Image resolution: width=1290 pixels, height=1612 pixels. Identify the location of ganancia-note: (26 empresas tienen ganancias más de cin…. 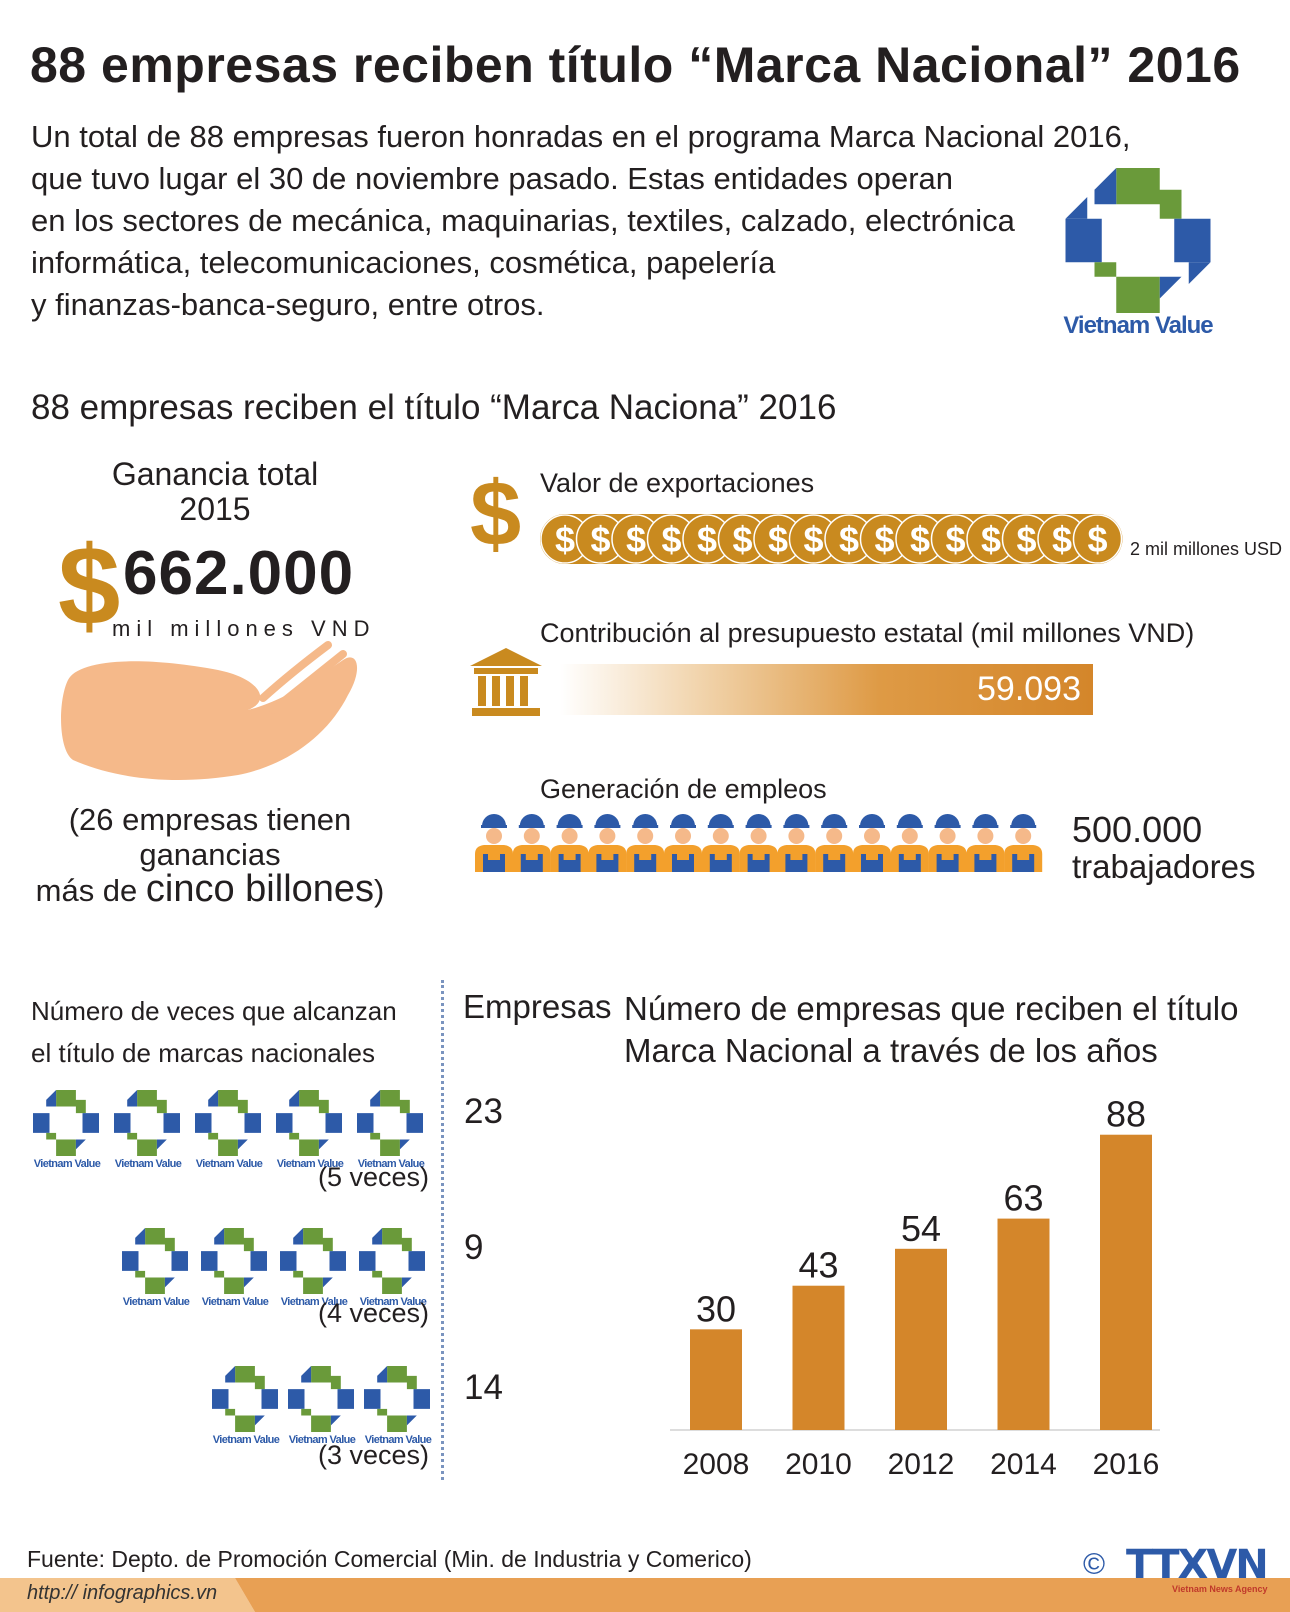
(210, 855).